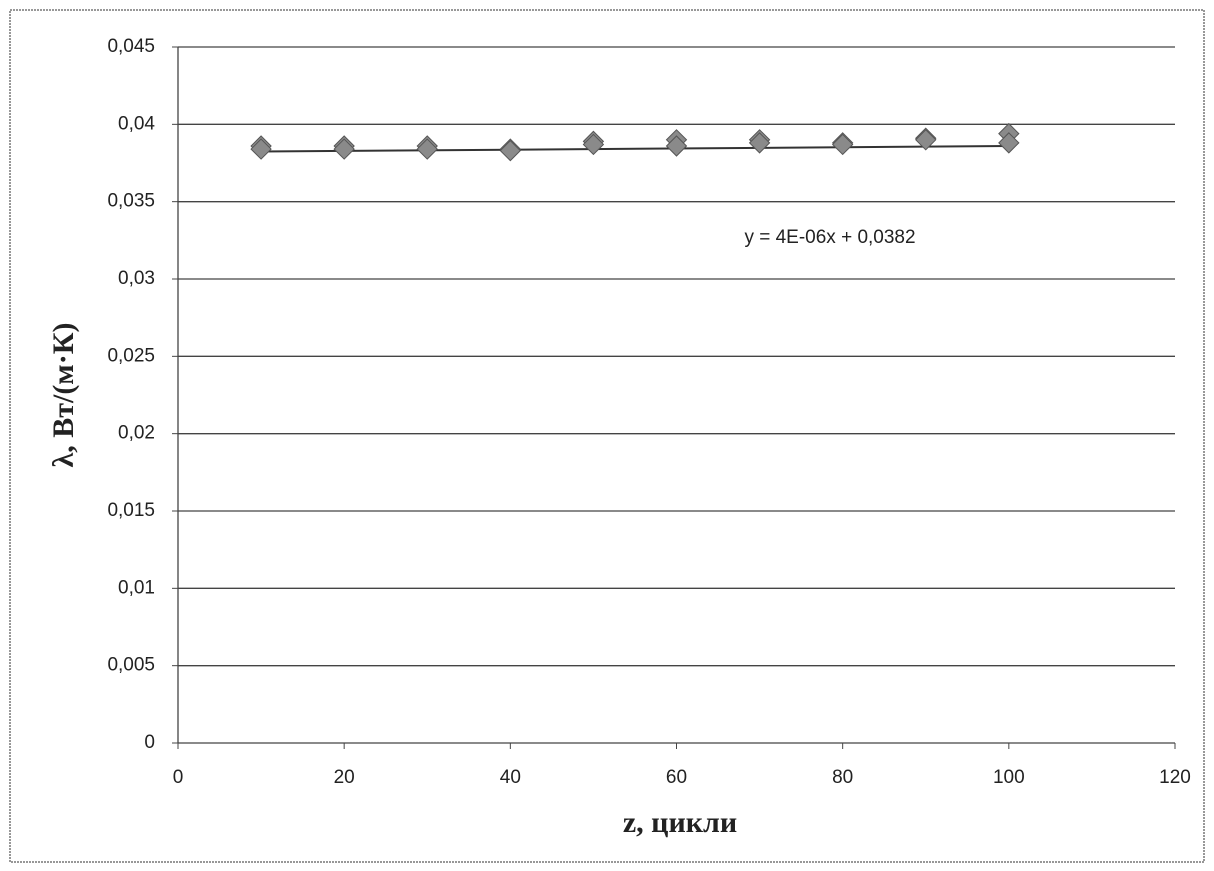 The width and height of the screenshot is (1214, 871). Describe the element at coordinates (829, 237) in the screenshot. I see `trendline-equation: y = 4E-06x + 0,0382` at that location.